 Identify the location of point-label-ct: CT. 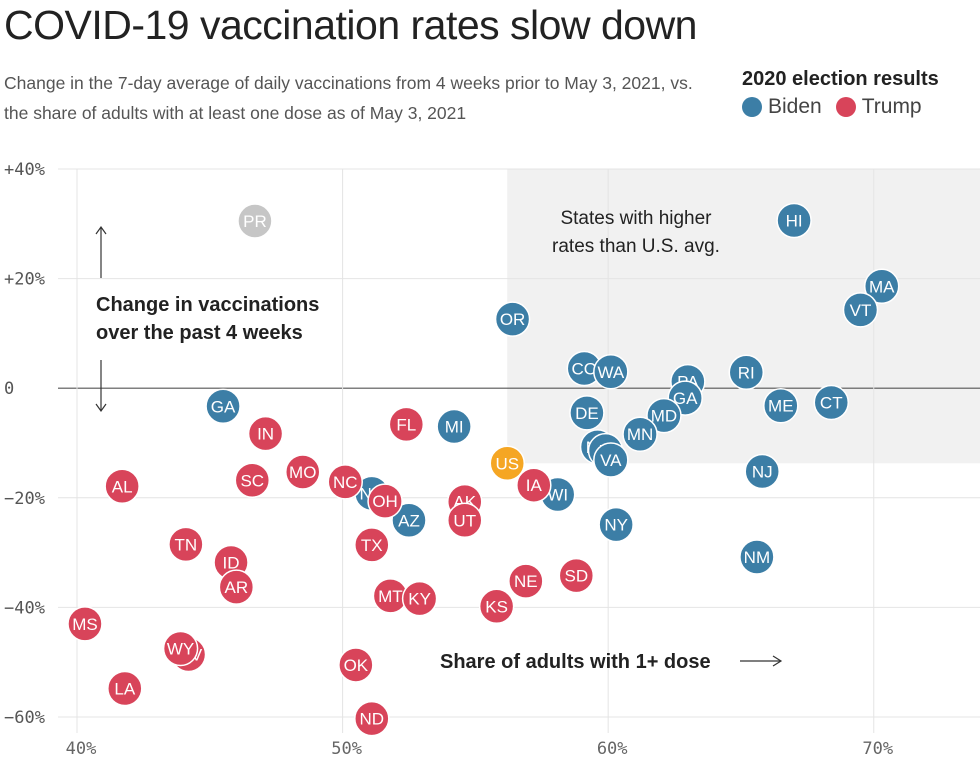
(831, 402).